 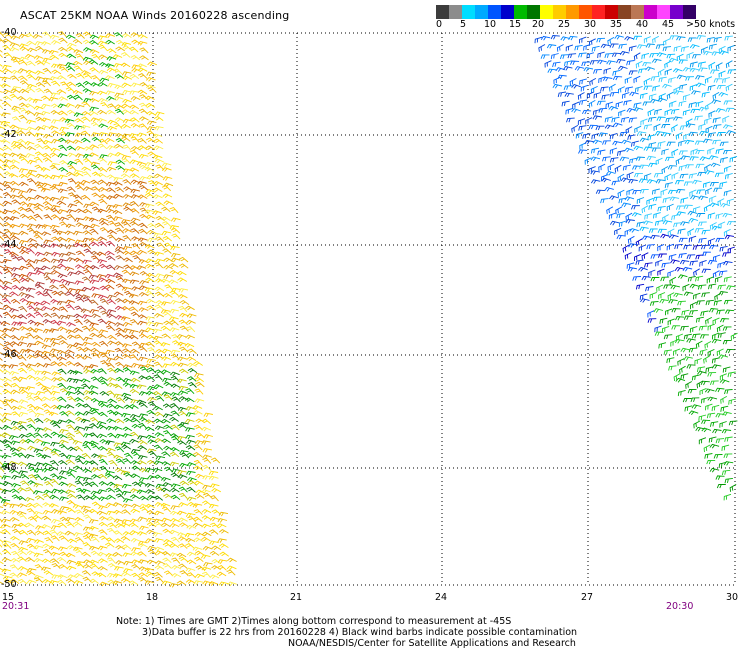 I want to click on lon-label-15: 15, so click(x=8, y=597).